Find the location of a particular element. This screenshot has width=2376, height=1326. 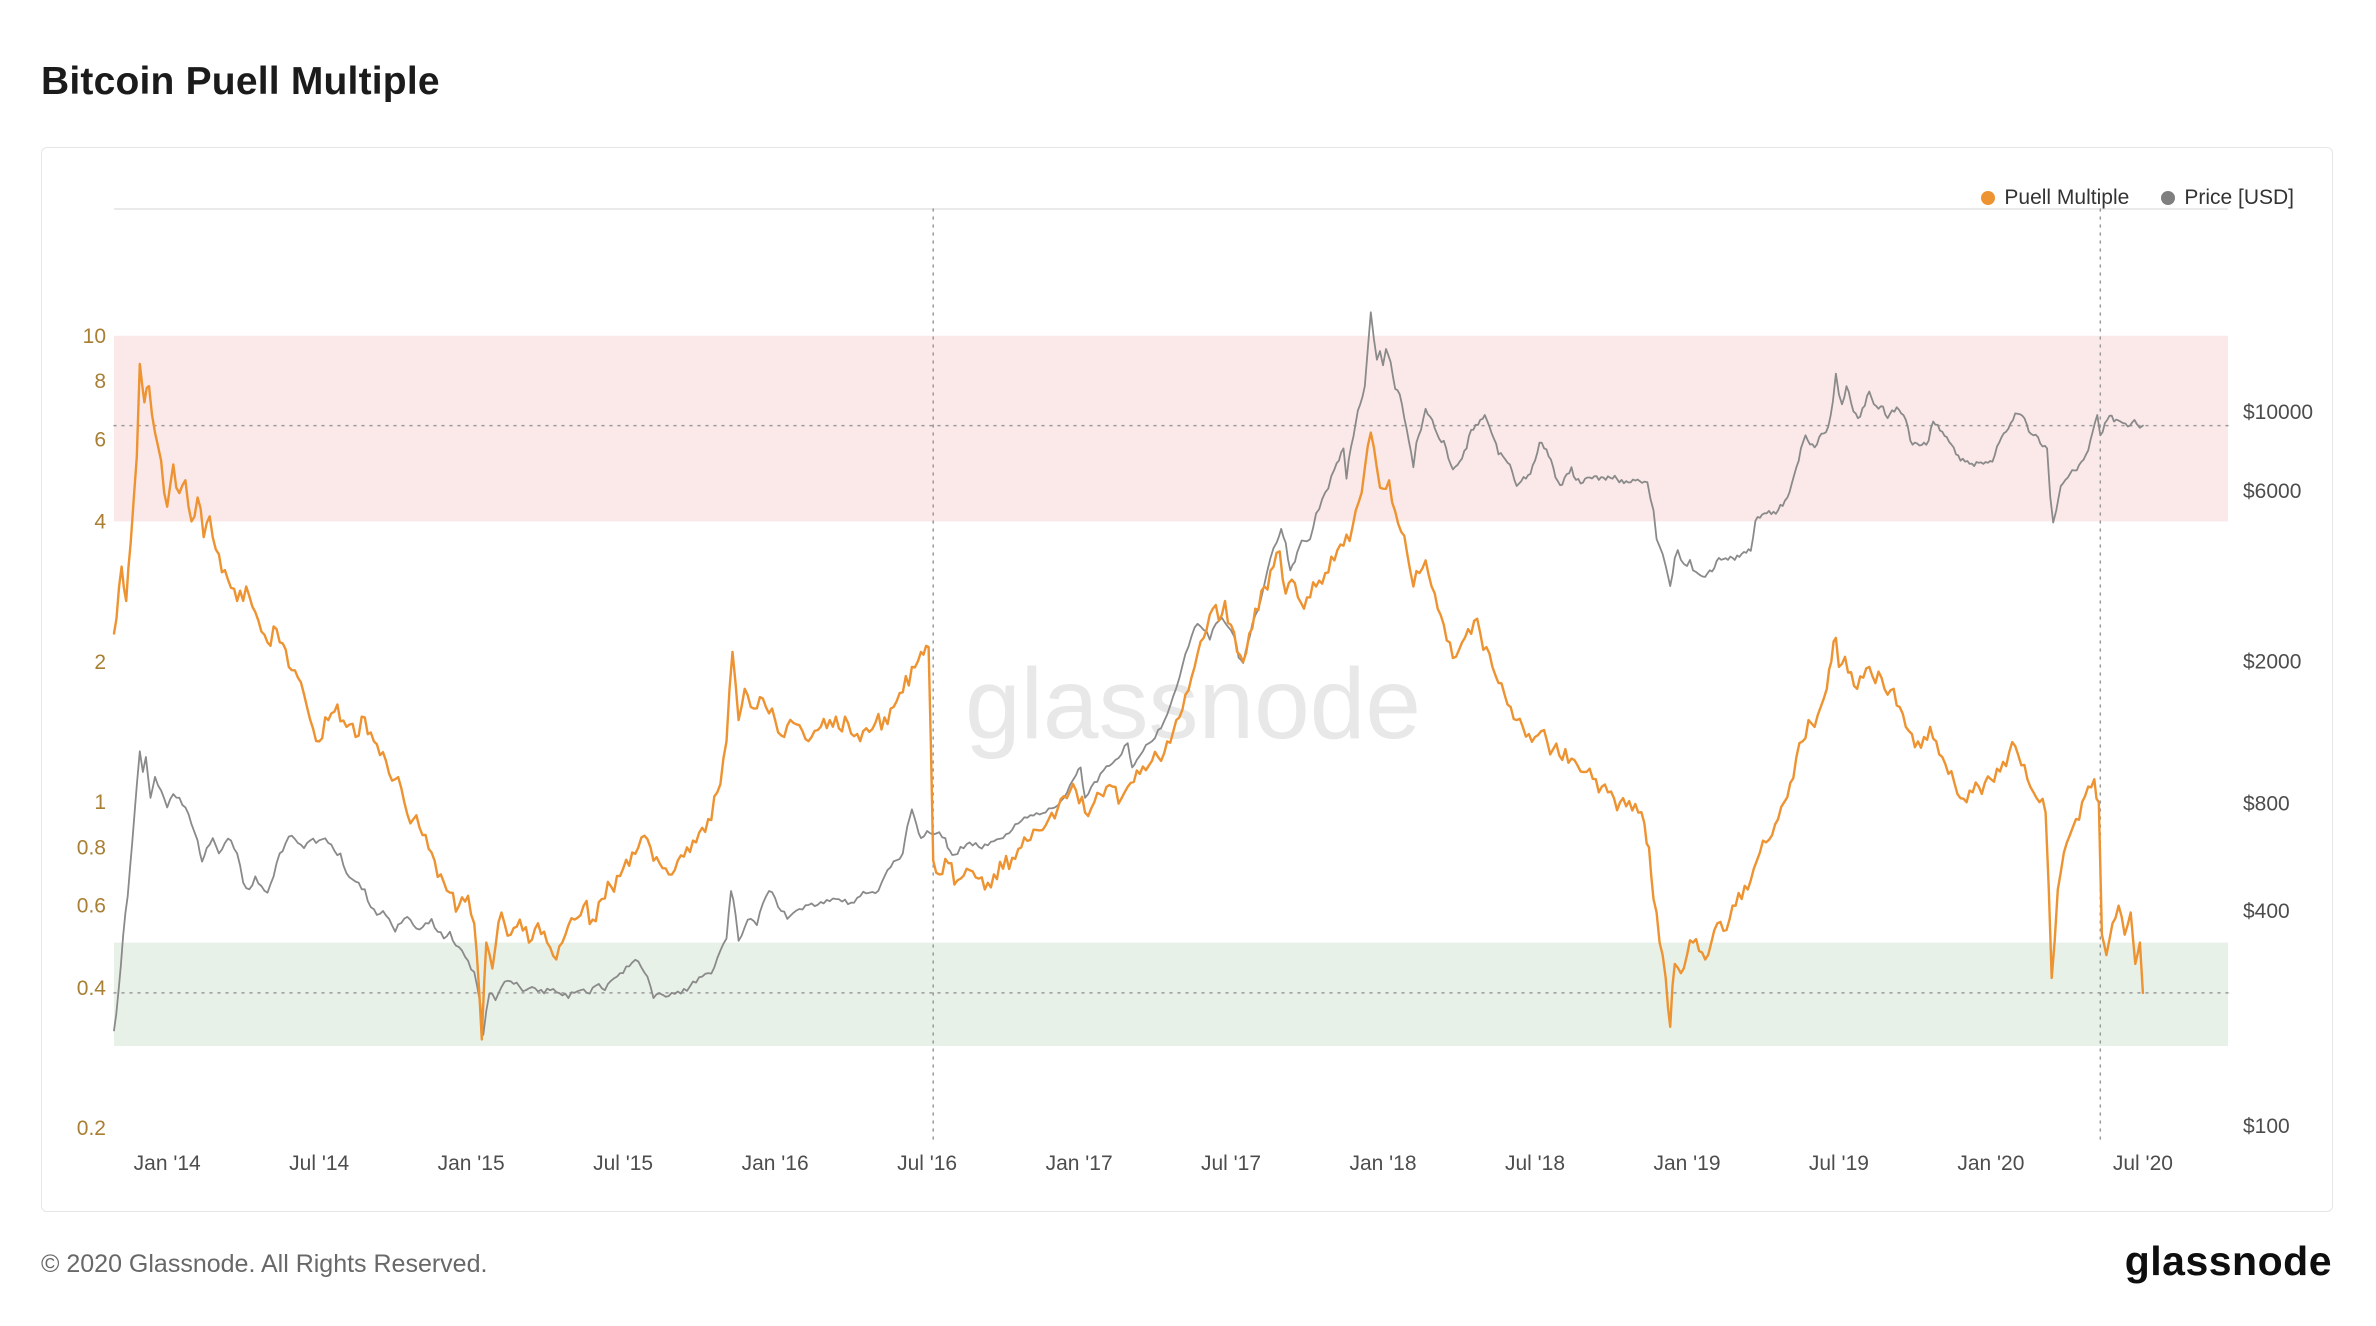

y-right-tick: $10000 is located at coordinates (2278, 412).